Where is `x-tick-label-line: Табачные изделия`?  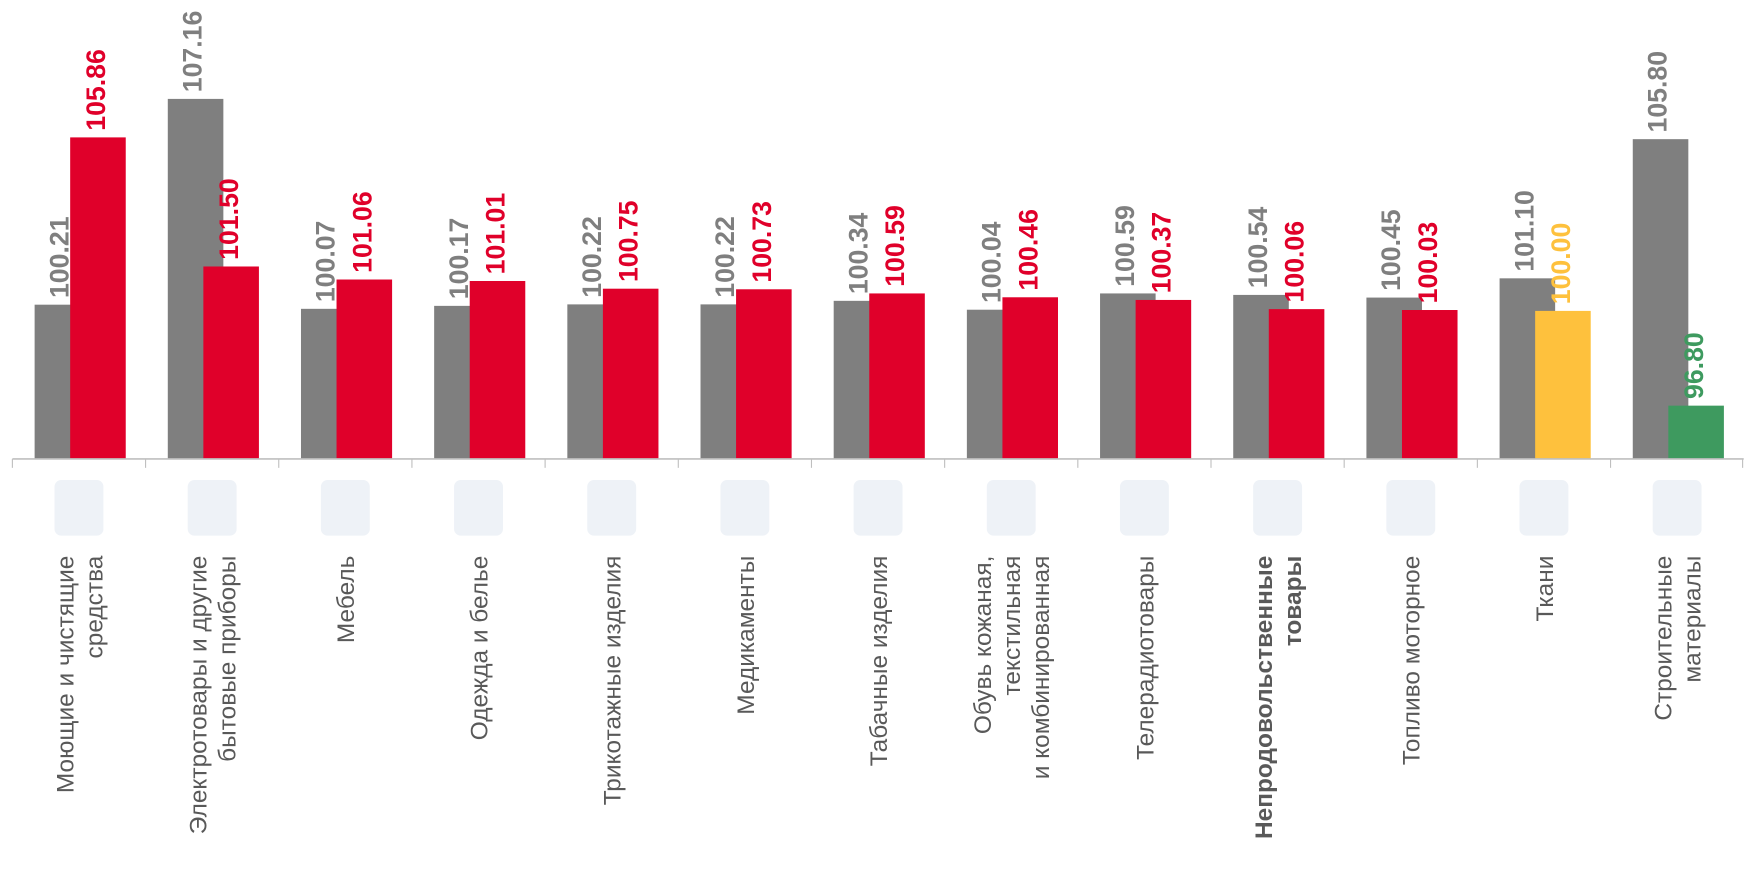 x-tick-label-line: Табачные изделия is located at coordinates (879, 661).